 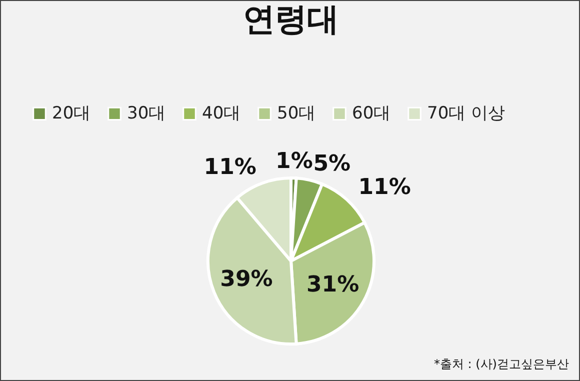 I want to click on data-label: 39%, so click(x=246, y=279).